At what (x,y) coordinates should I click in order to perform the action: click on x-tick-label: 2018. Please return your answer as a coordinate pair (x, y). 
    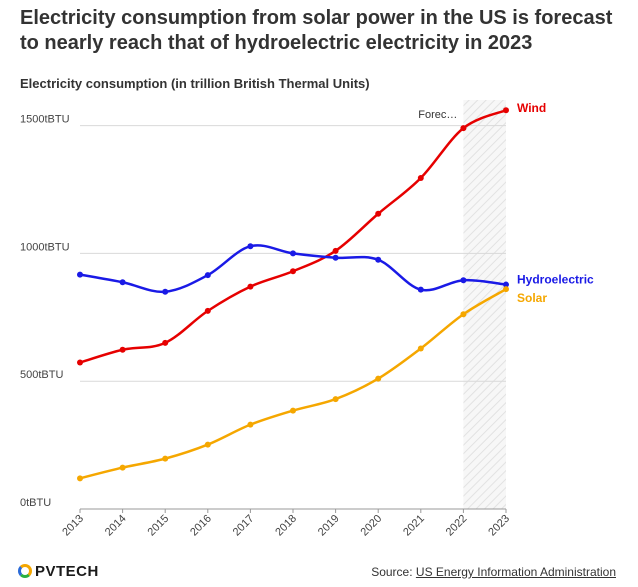
    Looking at the image, I should click on (286, 526).